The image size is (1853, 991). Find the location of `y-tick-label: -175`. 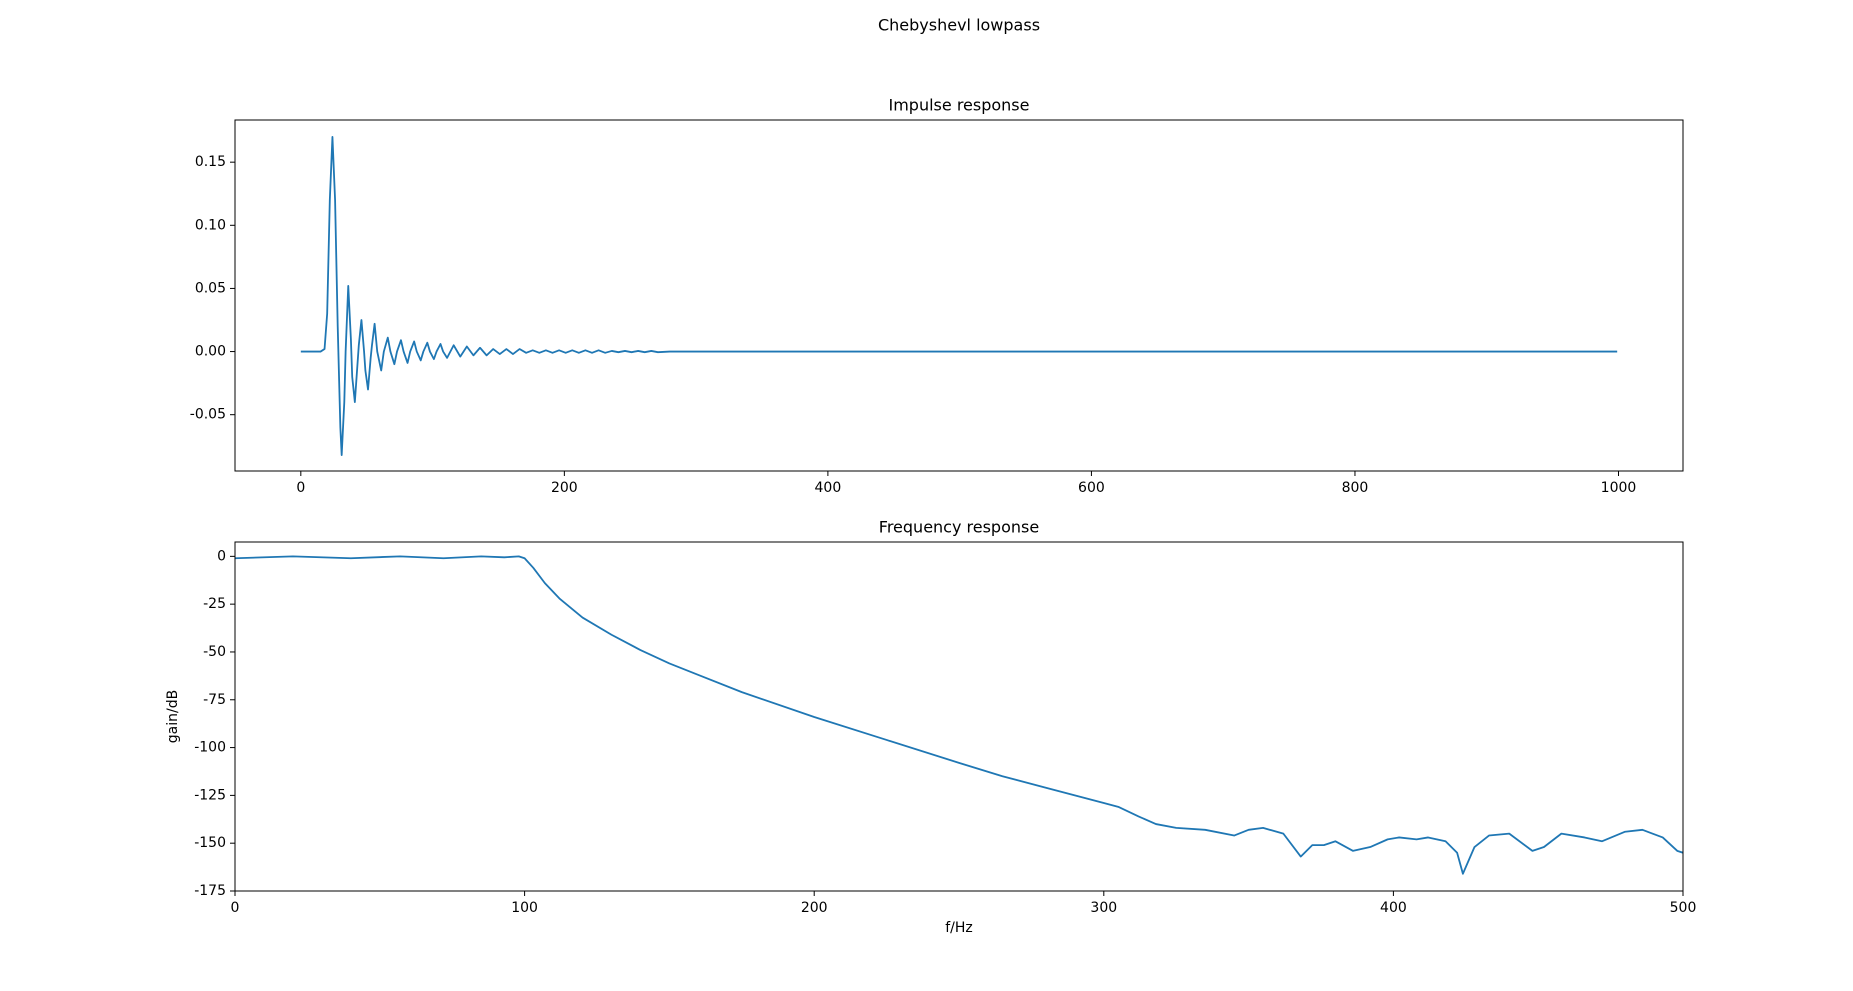

y-tick-label: -175 is located at coordinates (210, 891).